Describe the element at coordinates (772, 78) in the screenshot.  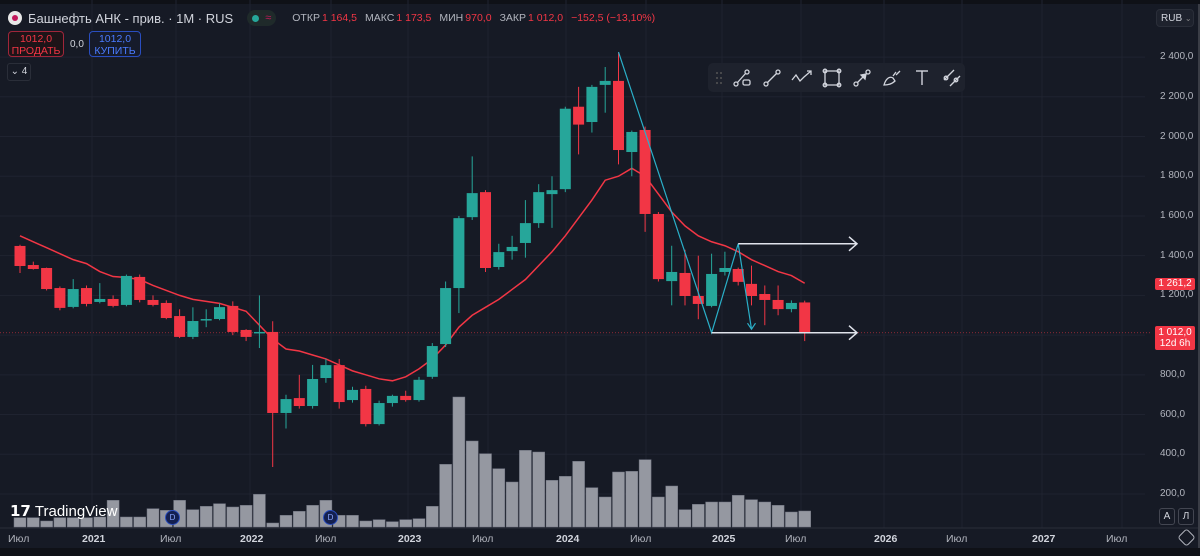
I see `trend-line-icon` at that location.